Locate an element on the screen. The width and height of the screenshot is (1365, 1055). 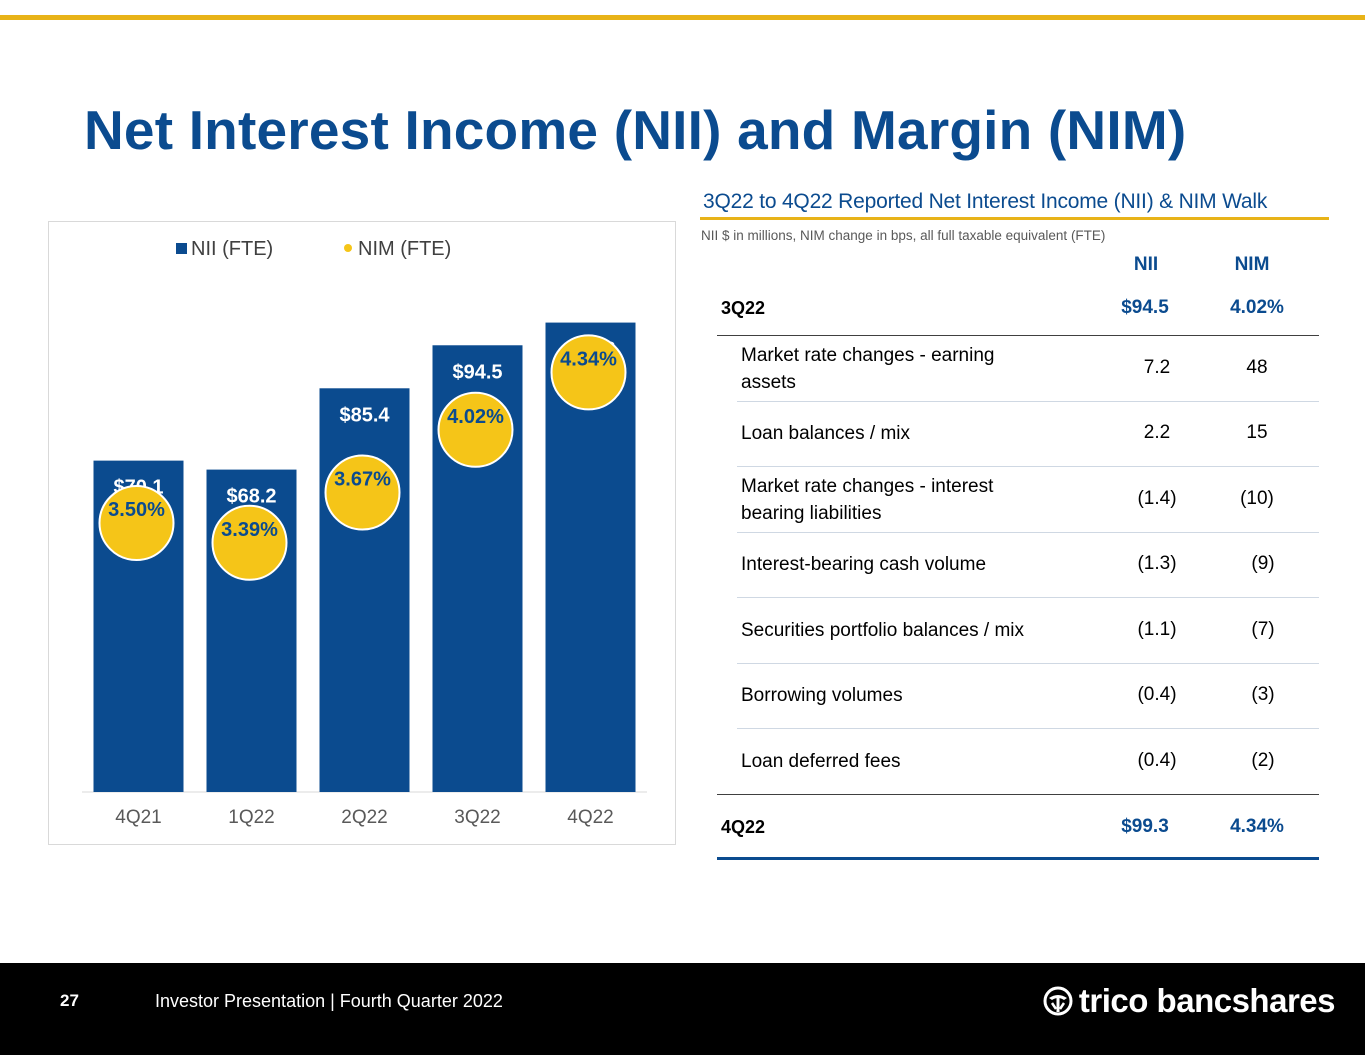
nim-point-label: 4.34% is located at coordinates (588, 359).